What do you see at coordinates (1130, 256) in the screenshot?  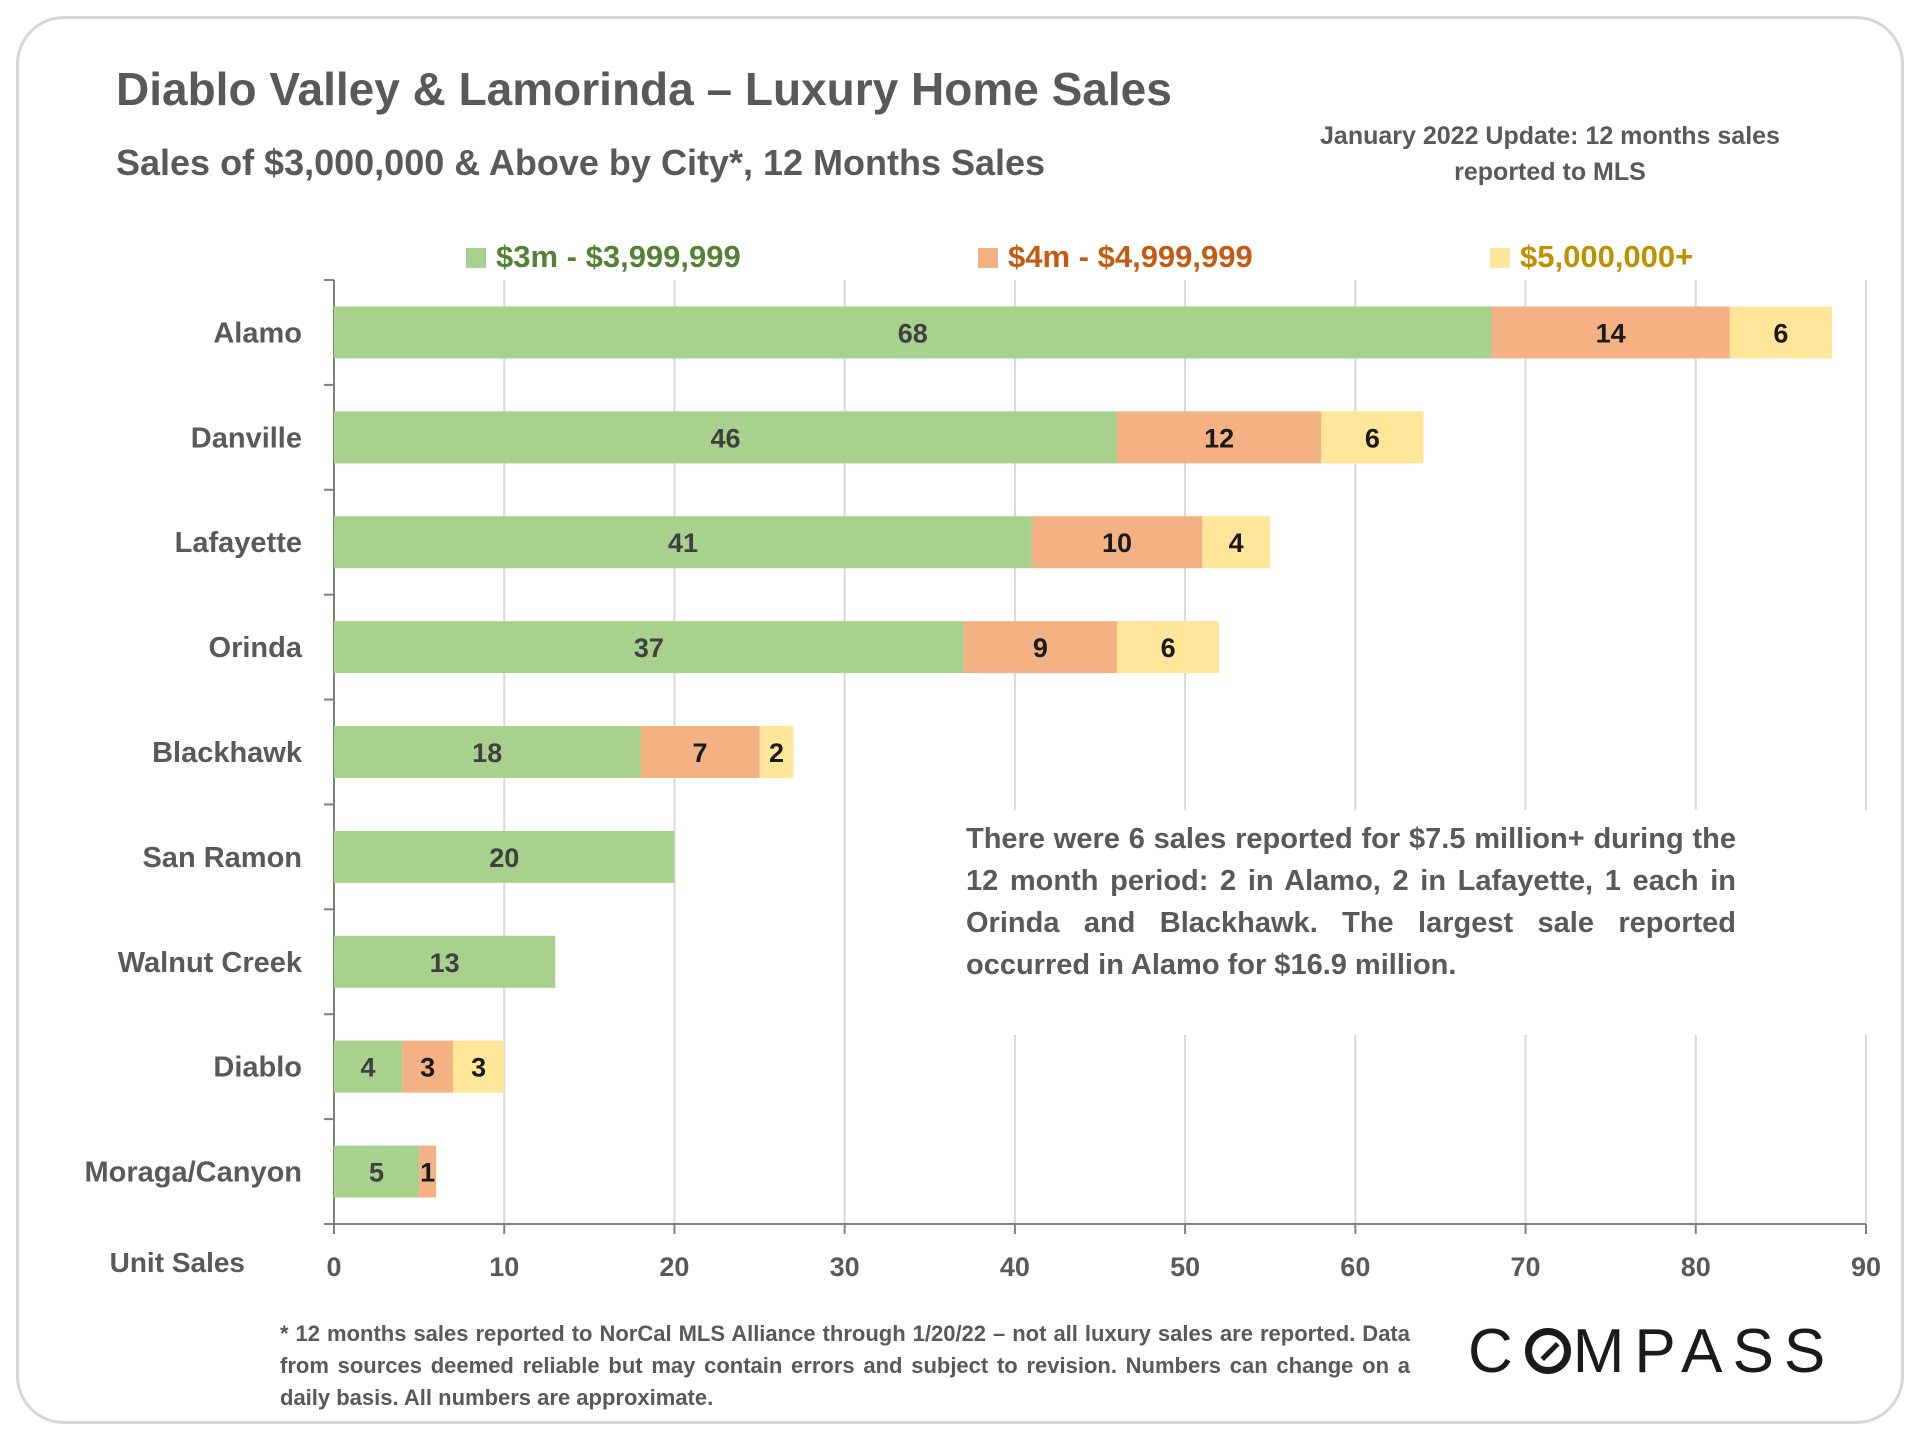 I see `legend-label: $4m - $4,999,999` at bounding box center [1130, 256].